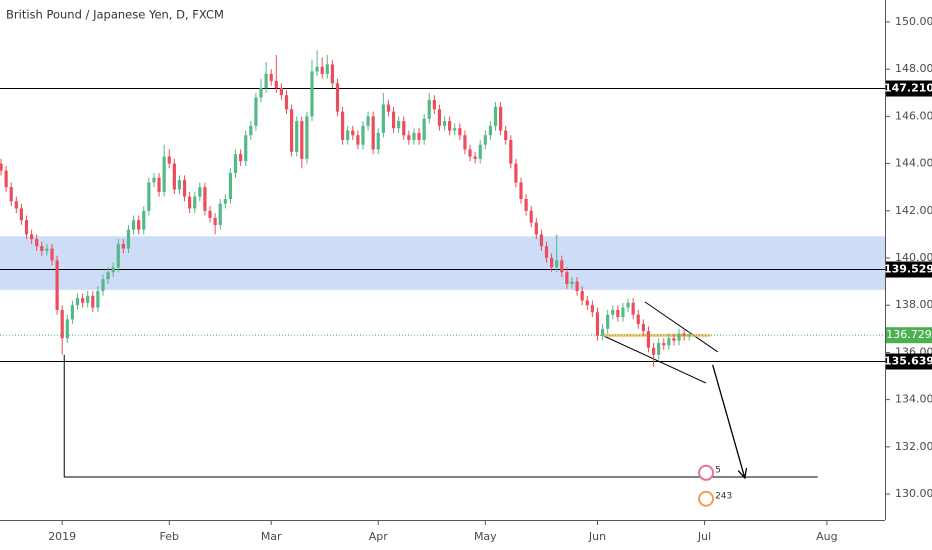 The height and width of the screenshot is (550, 932). Describe the element at coordinates (485, 536) in the screenshot. I see `x-tick-label: May` at that location.